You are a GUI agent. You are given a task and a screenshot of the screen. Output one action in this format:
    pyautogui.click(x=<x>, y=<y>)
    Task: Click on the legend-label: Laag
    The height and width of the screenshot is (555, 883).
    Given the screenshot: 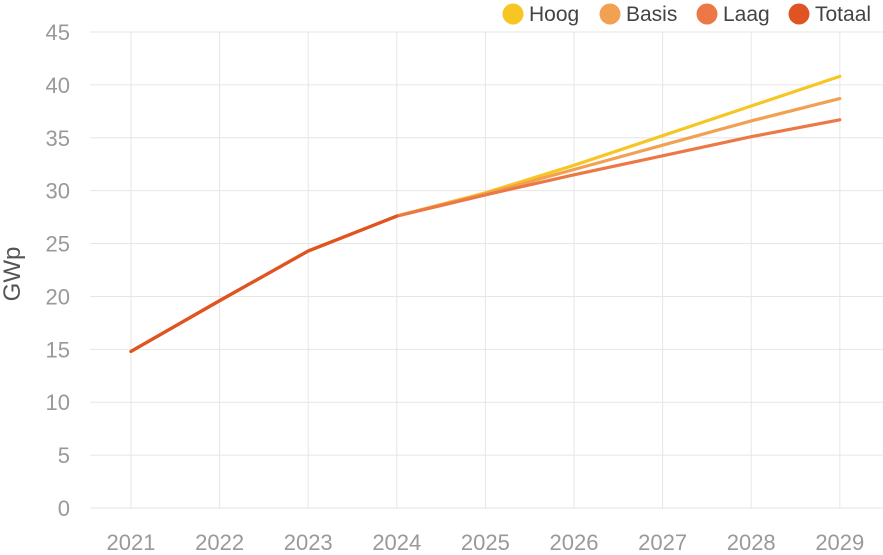 What is the action you would take?
    pyautogui.click(x=746, y=14)
    